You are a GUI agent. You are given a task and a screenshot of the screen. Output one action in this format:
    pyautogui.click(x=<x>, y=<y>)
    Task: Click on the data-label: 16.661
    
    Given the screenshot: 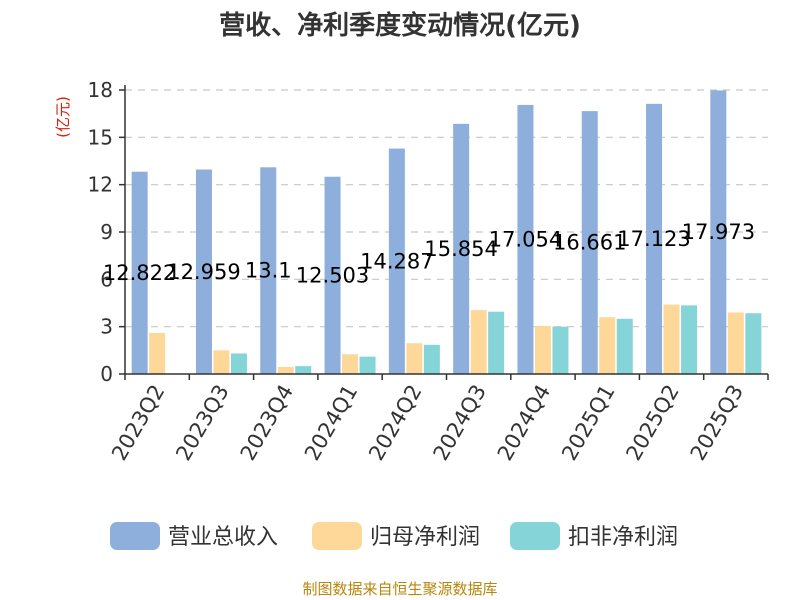 What is the action you would take?
    pyautogui.click(x=589, y=243)
    